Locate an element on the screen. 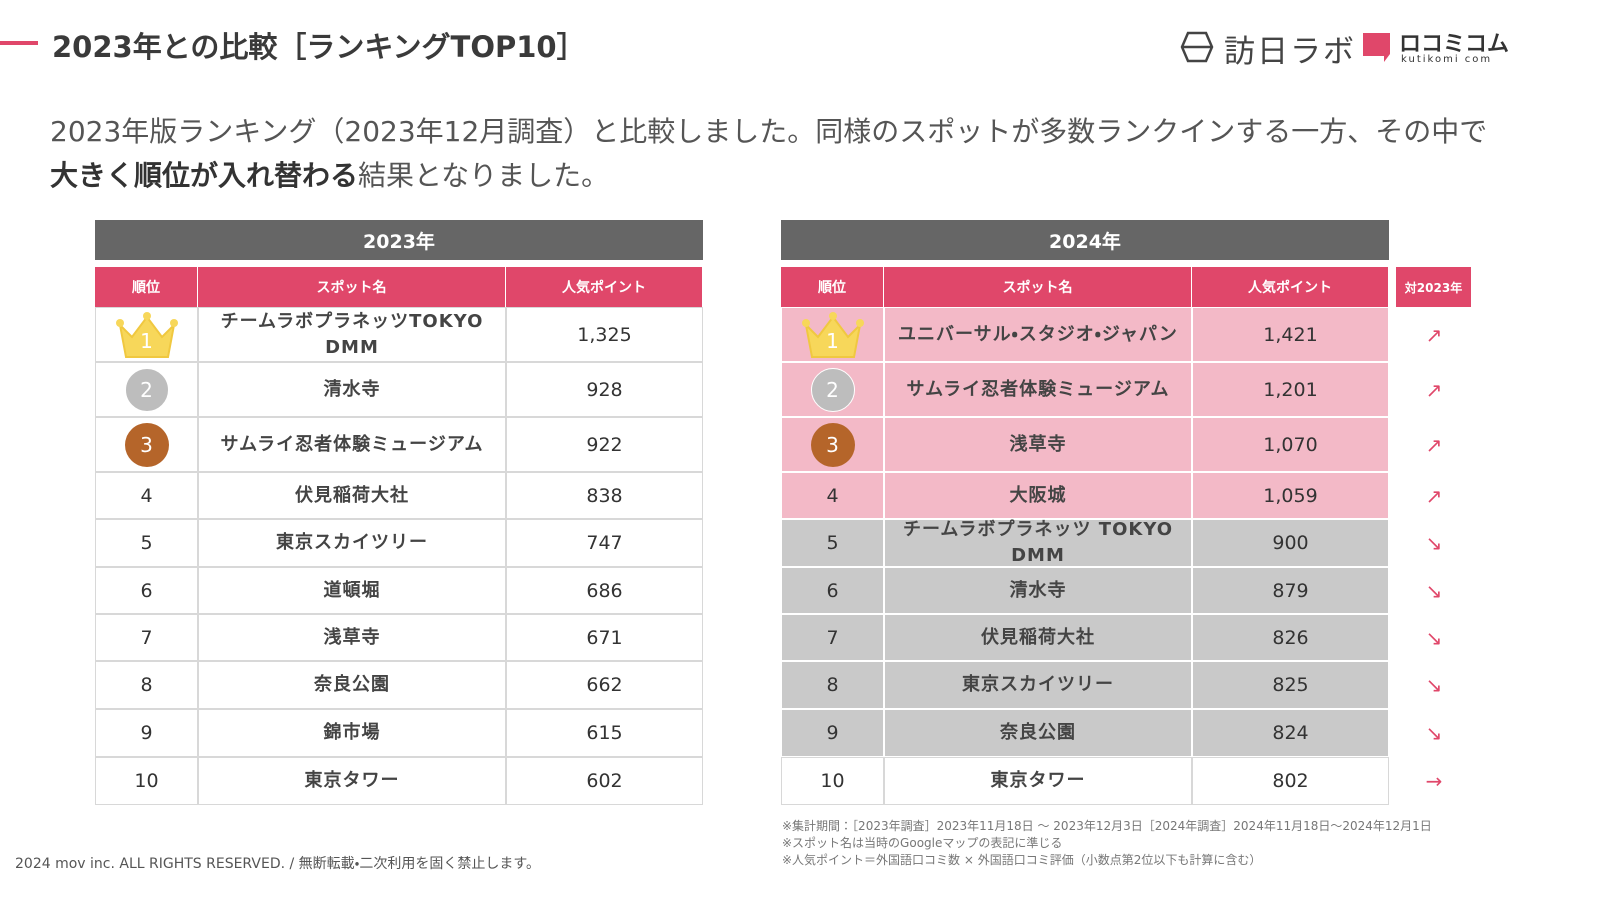 The image size is (1600, 900). logo-sub-en: kutikomi com is located at coordinates (1447, 59).